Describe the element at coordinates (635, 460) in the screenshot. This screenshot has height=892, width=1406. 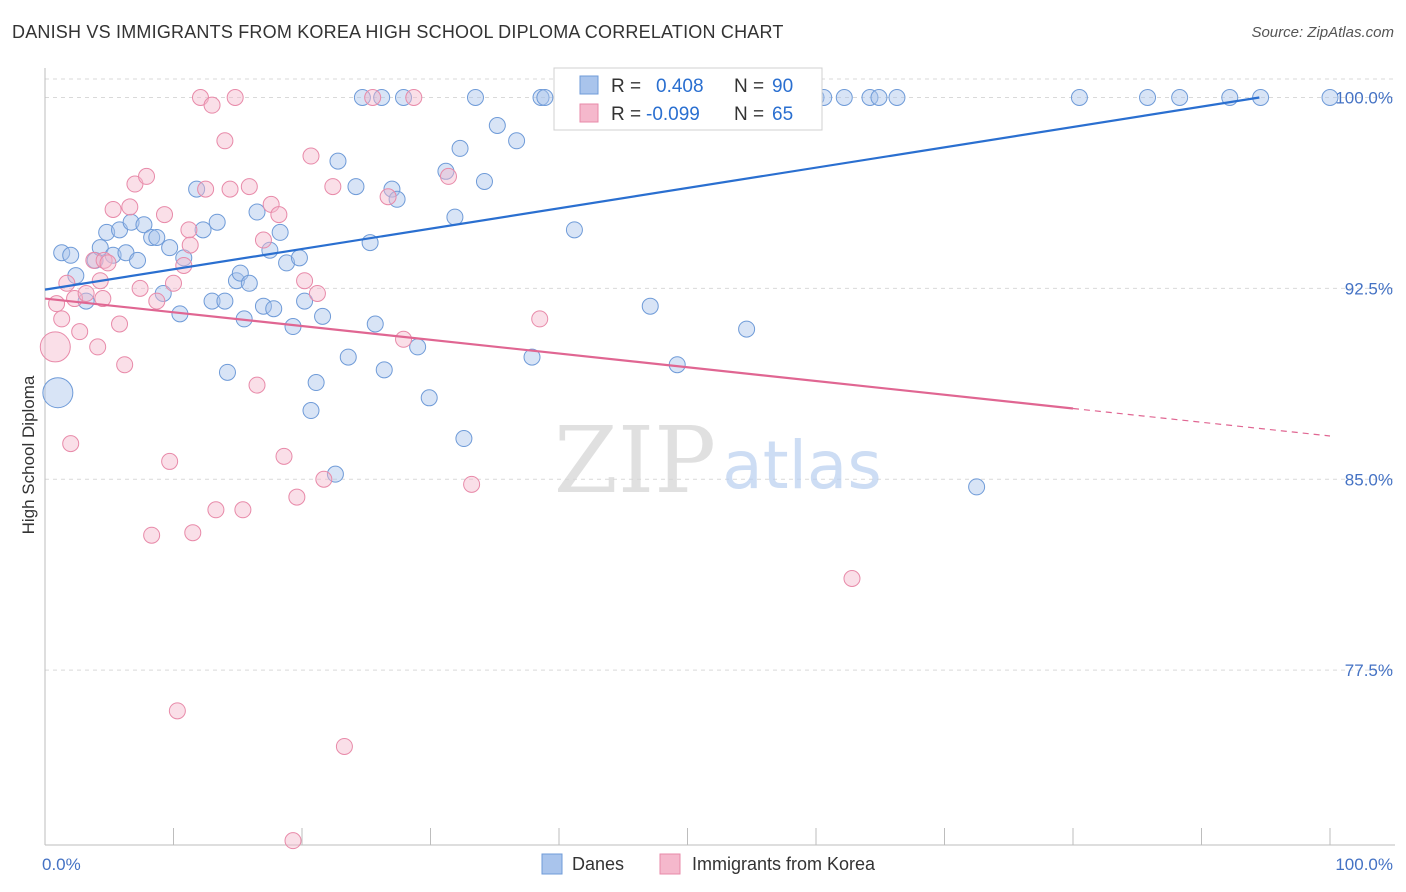
I see `watermark-zip: ZIP` at that location.